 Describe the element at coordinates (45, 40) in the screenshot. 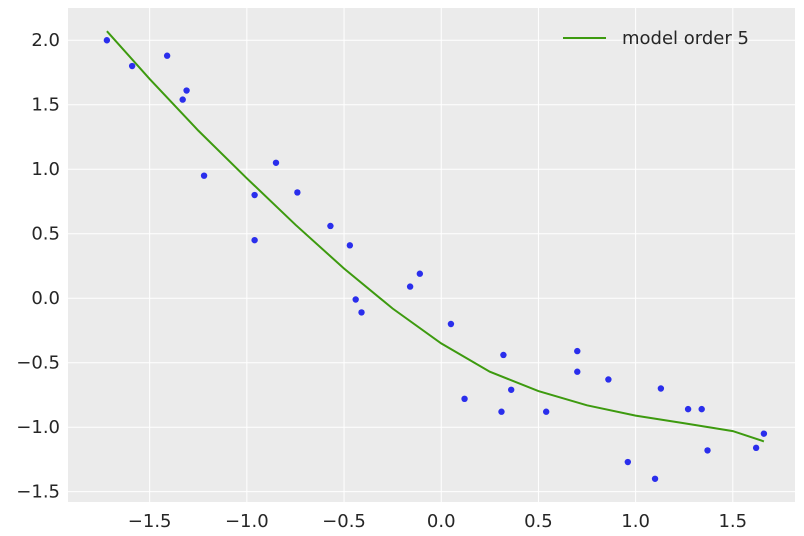

I see `y-tick-label: 2.0` at that location.